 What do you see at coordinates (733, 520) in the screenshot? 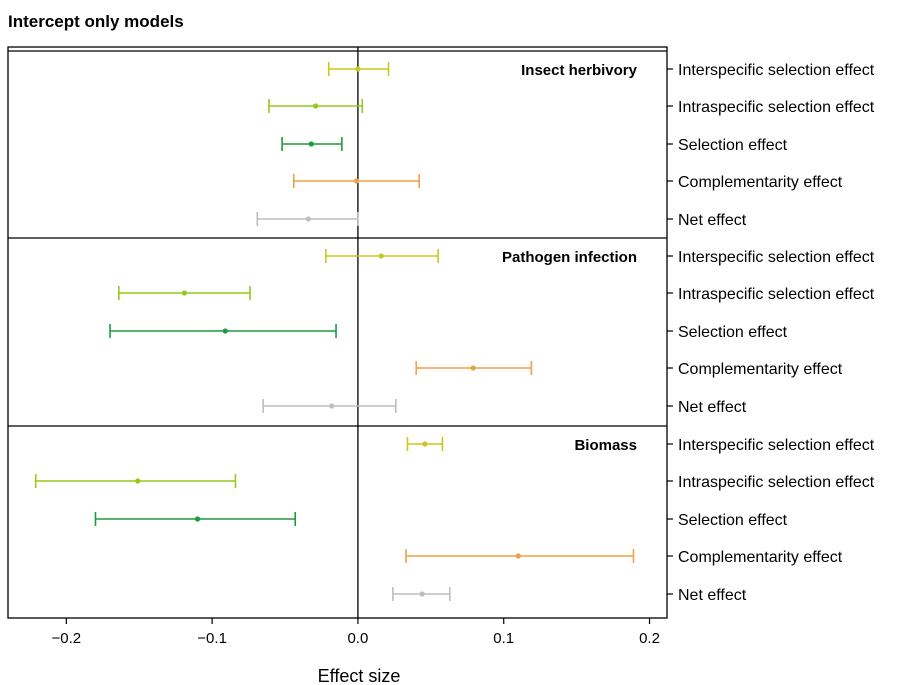
I see `biomass-row-3-category-label: Selection effect` at bounding box center [733, 520].